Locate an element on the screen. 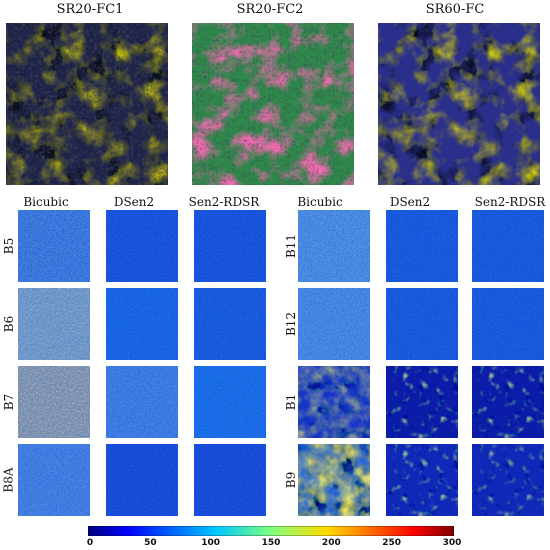 The height and width of the screenshot is (550, 550). error-map-b11-sen2-rdsr is located at coordinates (508, 246).